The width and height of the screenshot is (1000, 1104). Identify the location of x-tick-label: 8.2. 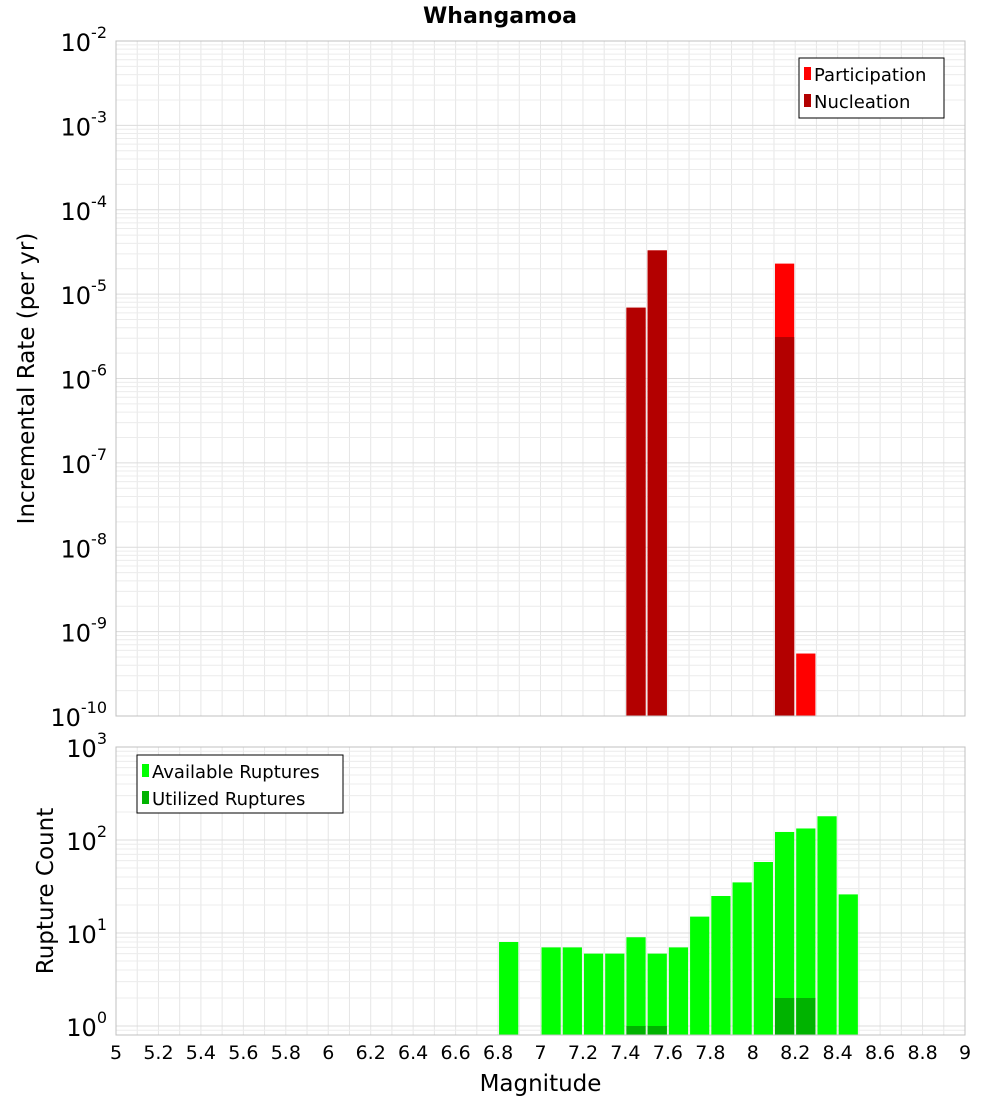
(795, 1053).